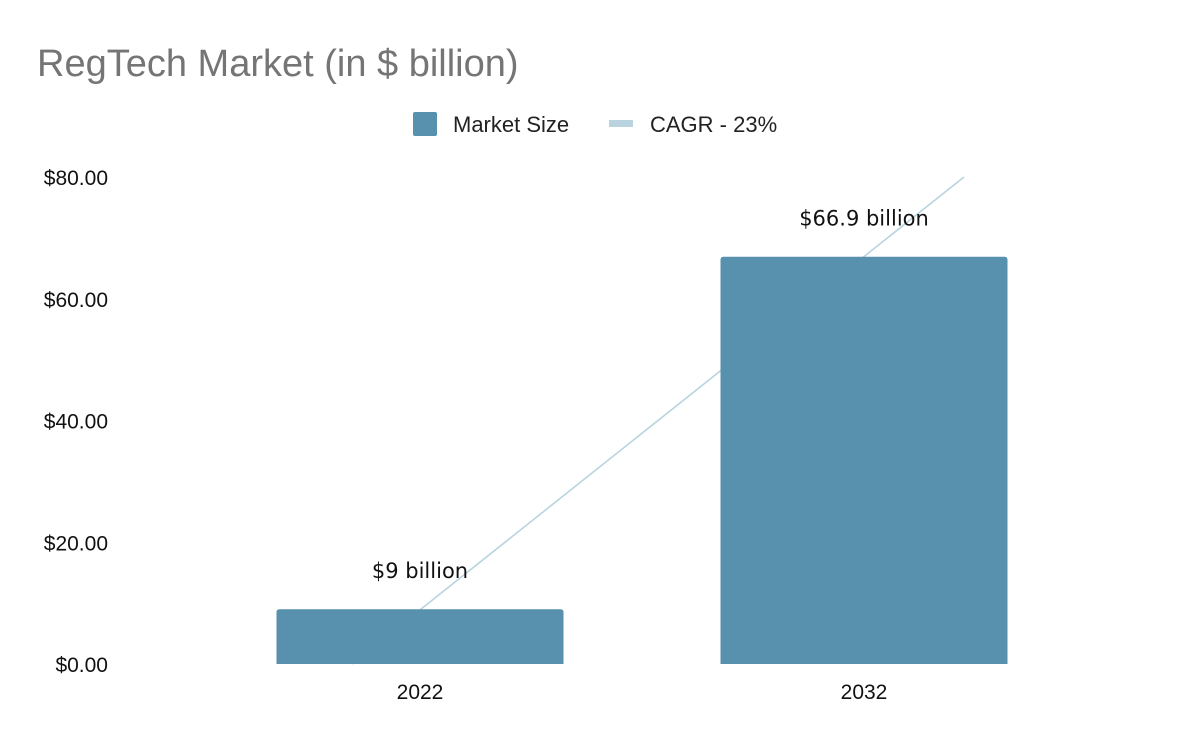 This screenshot has width=1200, height=742. What do you see at coordinates (642, 692) in the screenshot?
I see `x-axis: 2022 2032` at bounding box center [642, 692].